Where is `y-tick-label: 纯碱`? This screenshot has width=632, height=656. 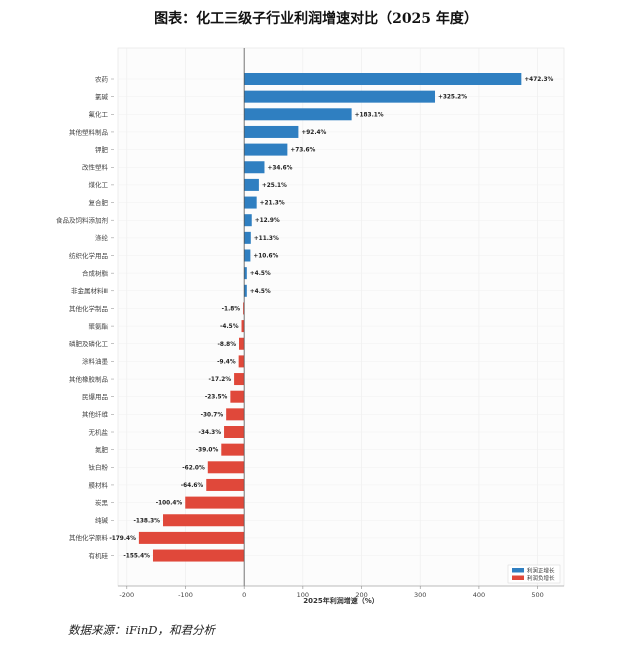 y-tick-label: 纯碱 is located at coordinates (102, 520).